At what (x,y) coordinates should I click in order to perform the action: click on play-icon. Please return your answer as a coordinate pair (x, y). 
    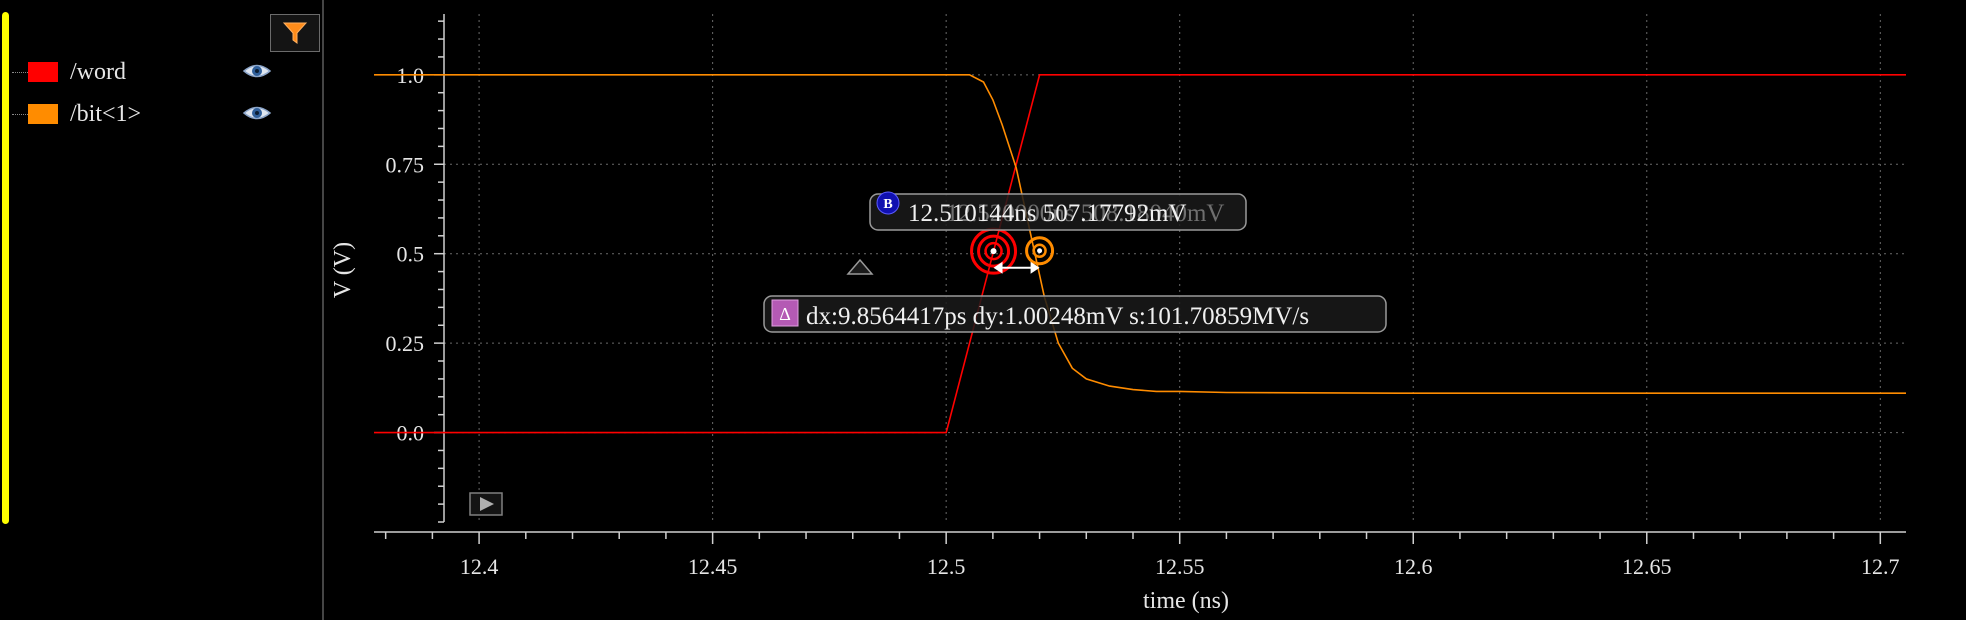
    Looking at the image, I should click on (487, 504).